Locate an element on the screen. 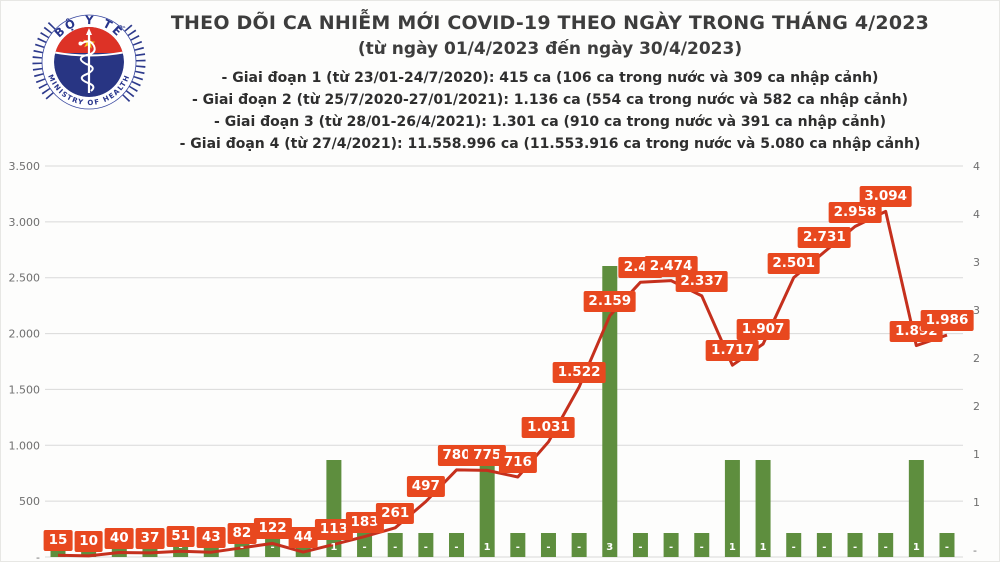  bar-value-label-day-8: - is located at coordinates (273, 547).